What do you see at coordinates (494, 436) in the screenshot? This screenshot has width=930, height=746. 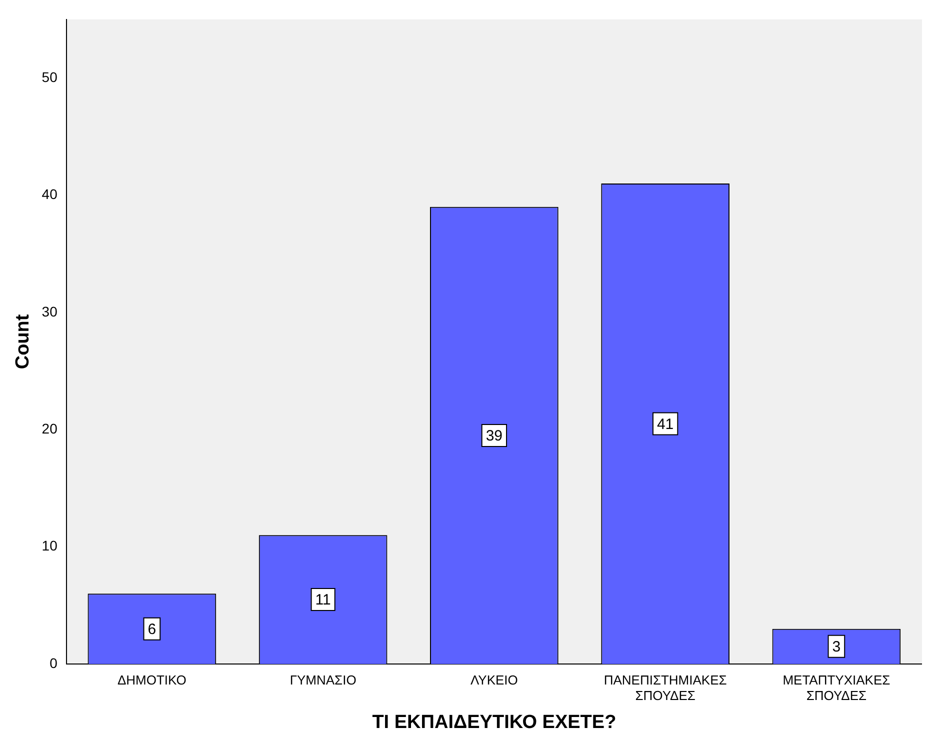 I see `data-label: 39` at bounding box center [494, 436].